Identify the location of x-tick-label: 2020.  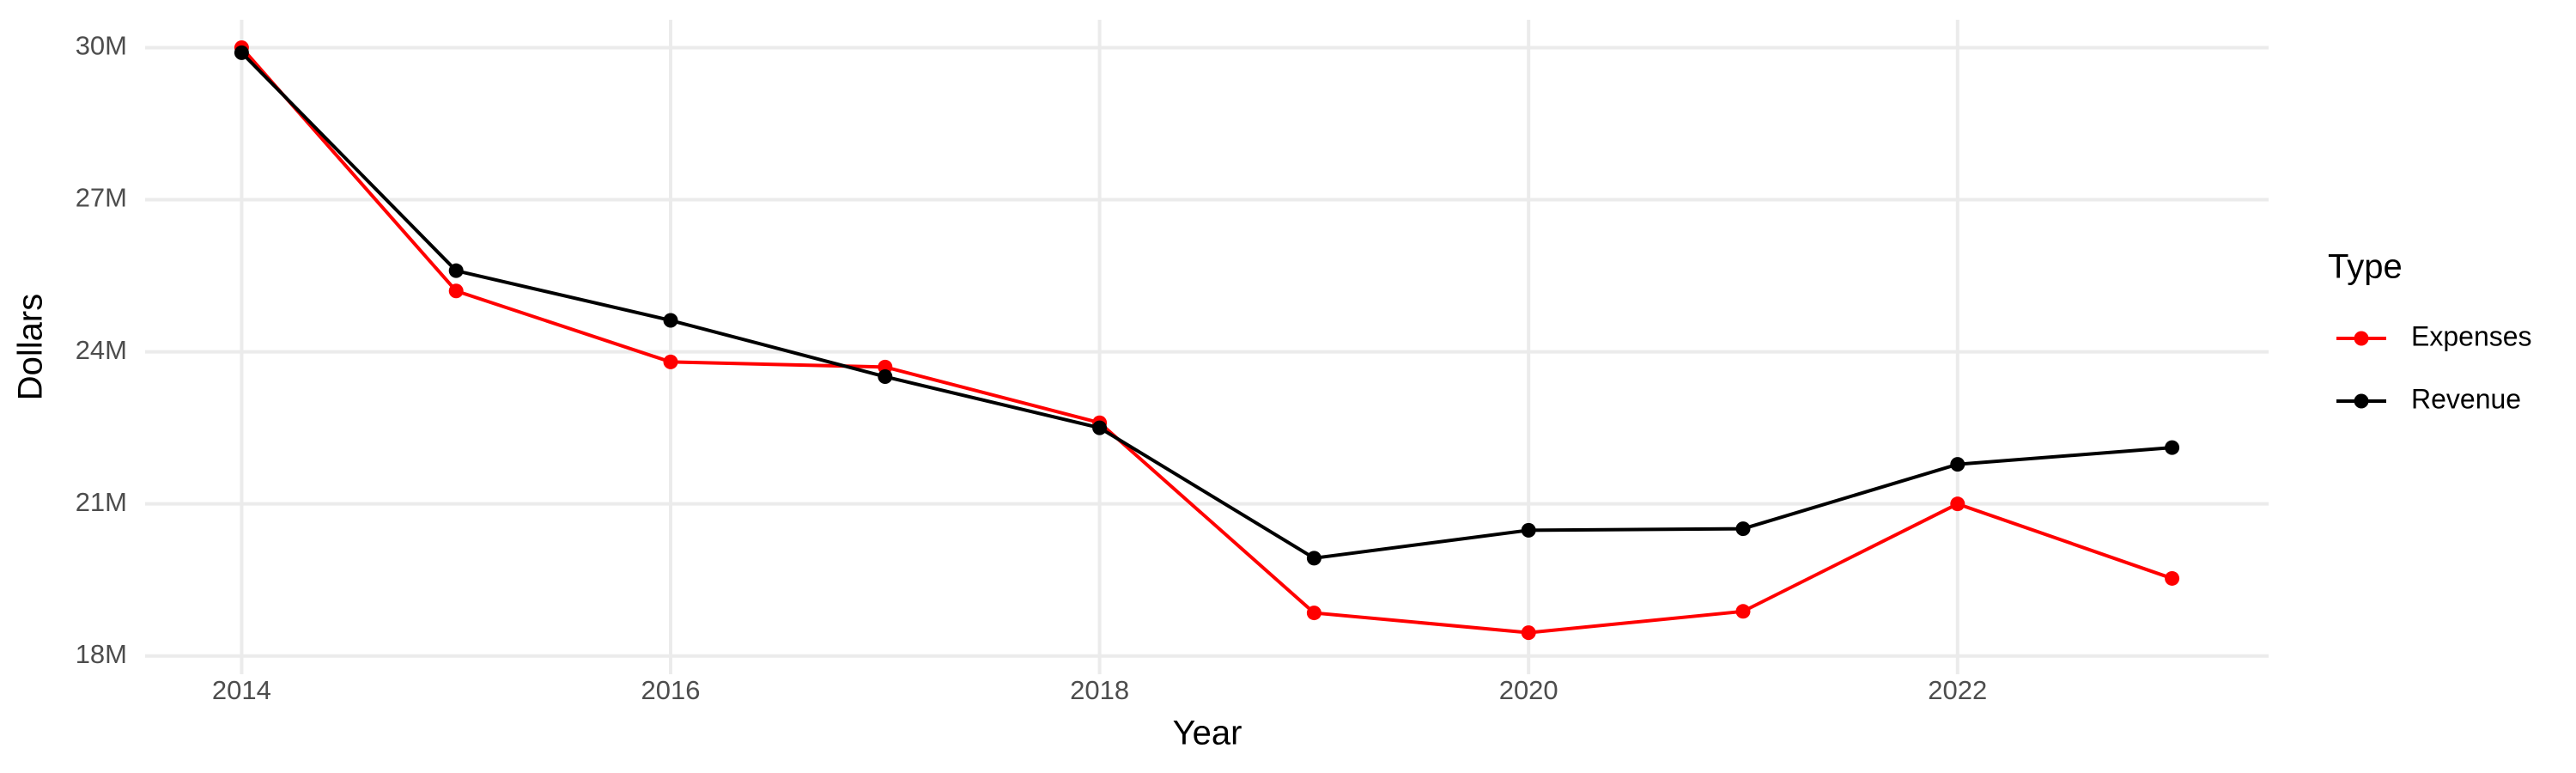
(1528, 690).